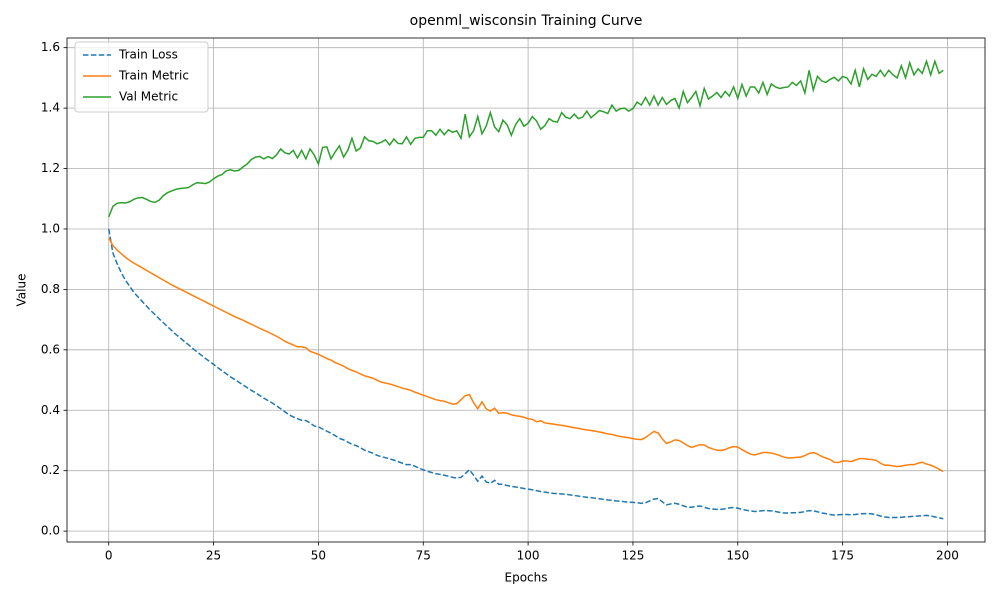  Describe the element at coordinates (318, 556) in the screenshot. I see `x-tick-label: 50` at that location.